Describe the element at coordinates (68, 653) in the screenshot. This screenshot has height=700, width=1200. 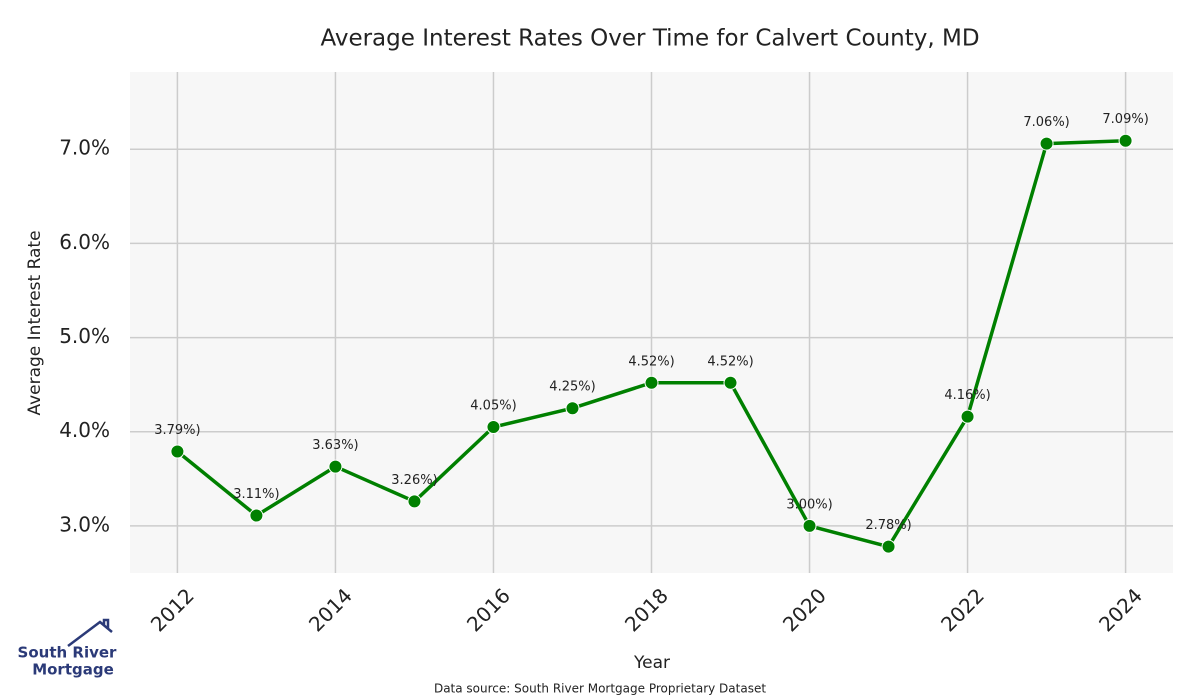
I see `logo-text: South River` at that location.